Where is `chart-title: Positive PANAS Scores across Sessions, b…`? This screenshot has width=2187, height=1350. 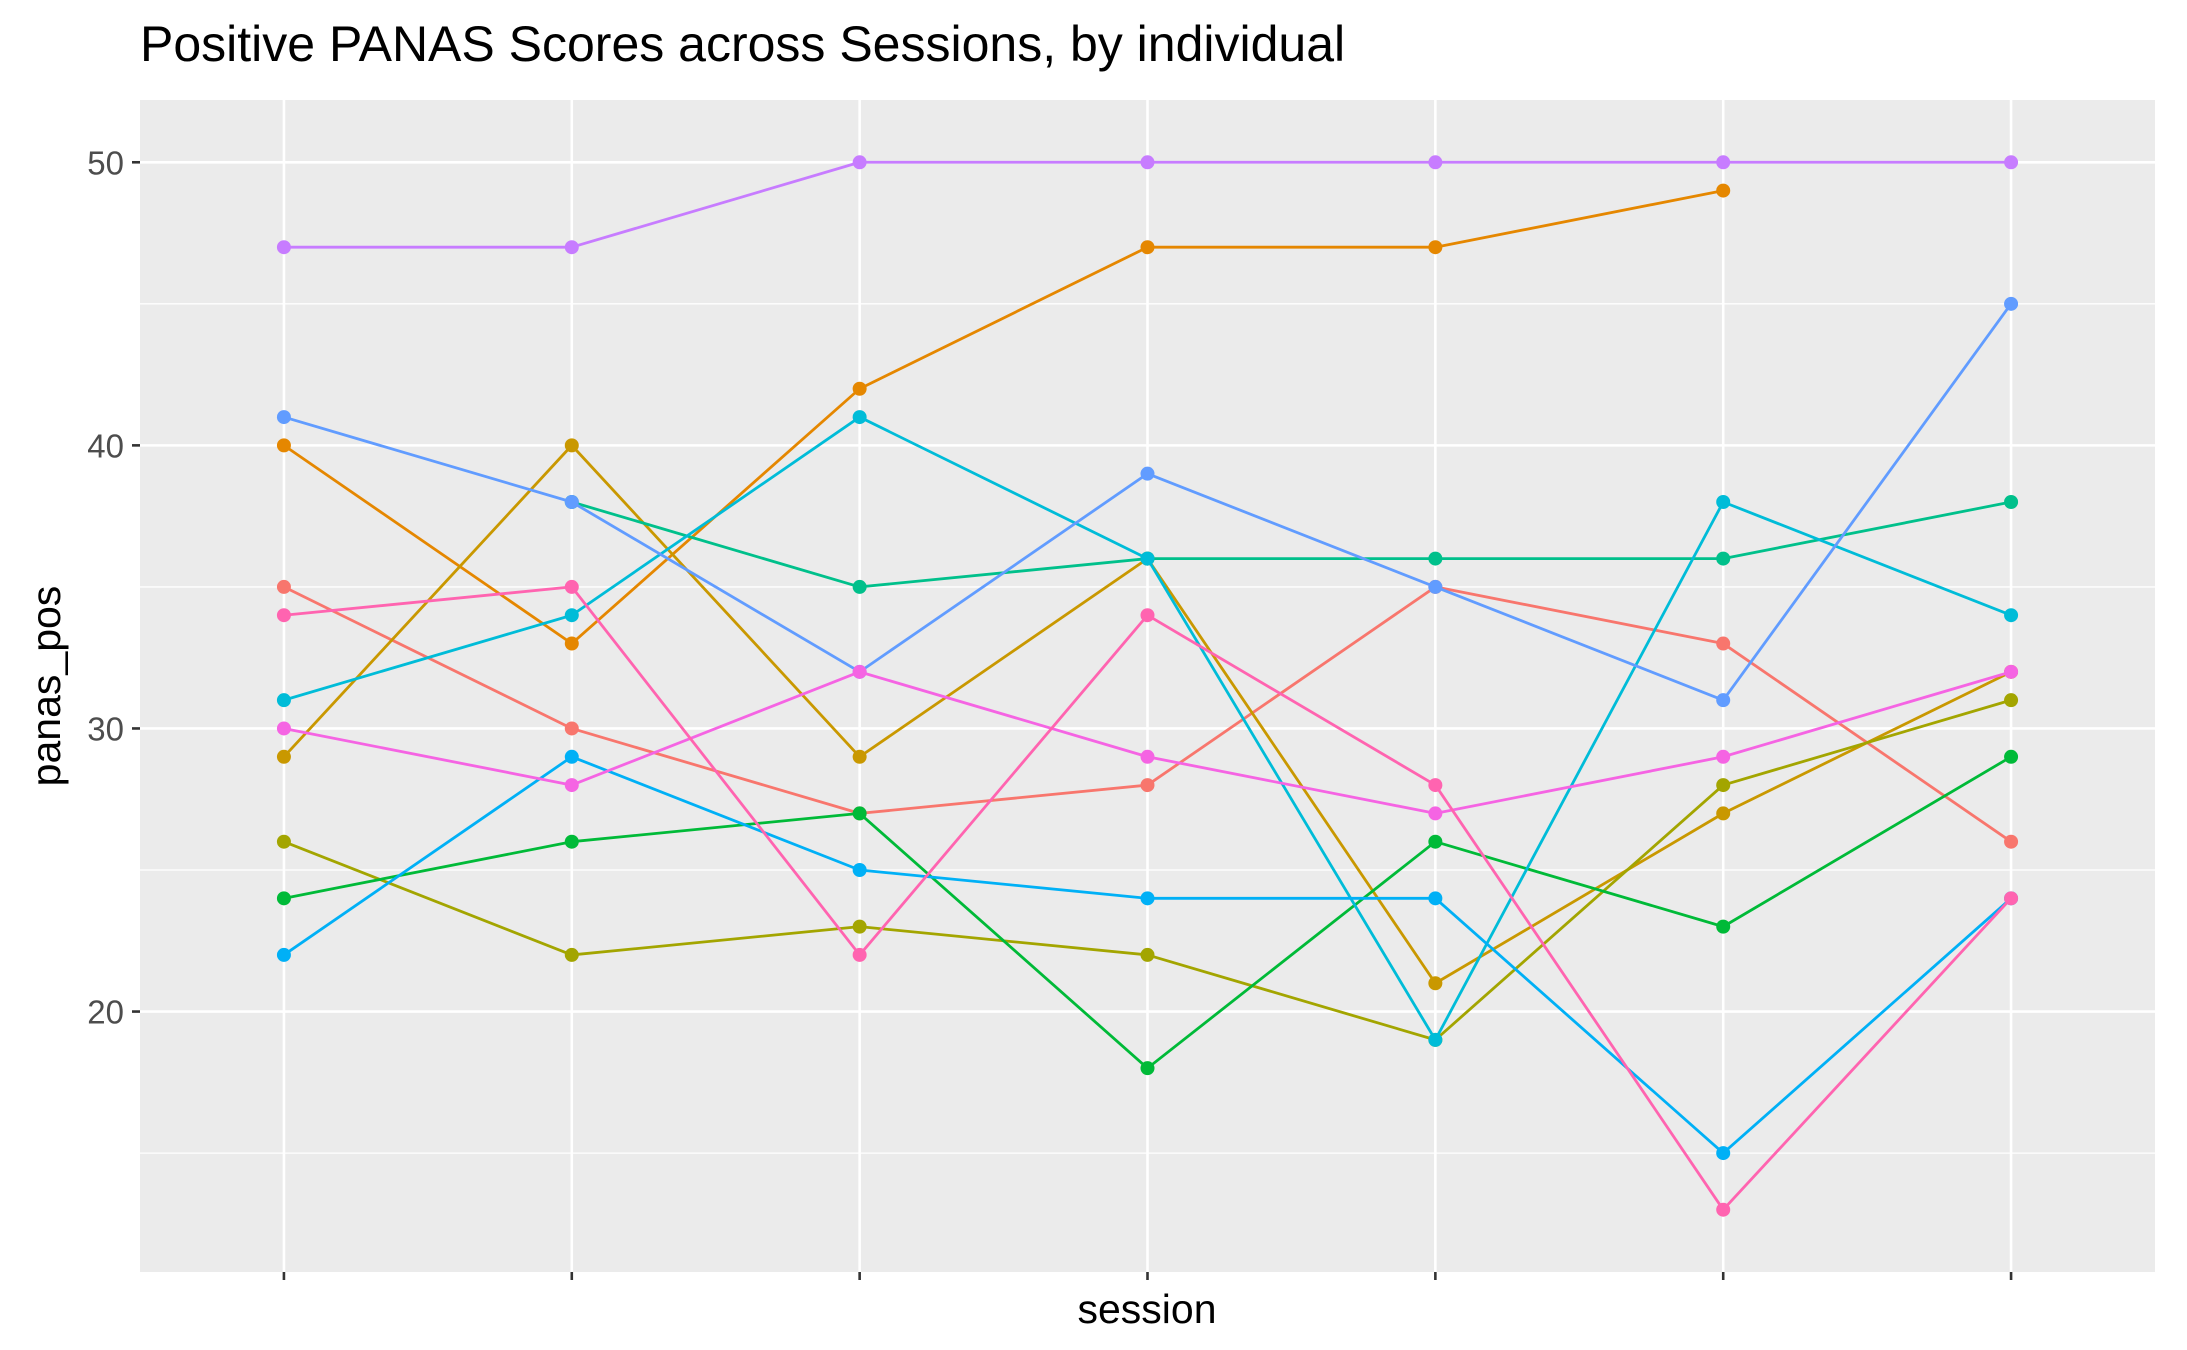 chart-title: Positive PANAS Scores across Sessions, b… is located at coordinates (742, 44).